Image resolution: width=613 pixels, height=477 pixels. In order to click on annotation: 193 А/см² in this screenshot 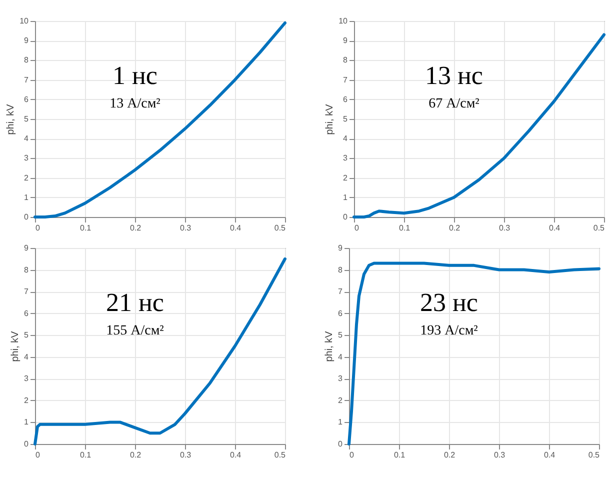, I will do `click(449, 330)`.